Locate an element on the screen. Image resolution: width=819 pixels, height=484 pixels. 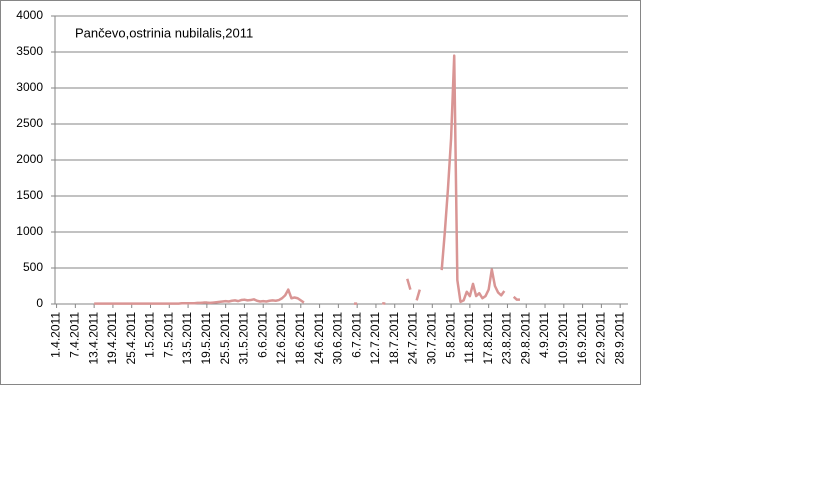
x-tick-label: 30.7.2011 is located at coordinates (431, 338).